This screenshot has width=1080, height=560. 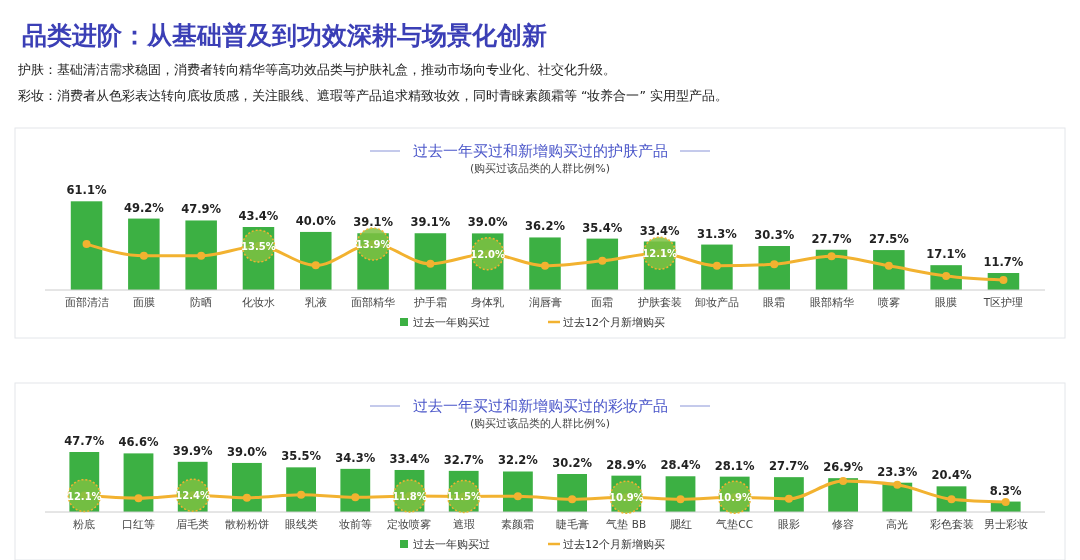 I want to click on data-label: 23.3%, so click(x=897, y=471).